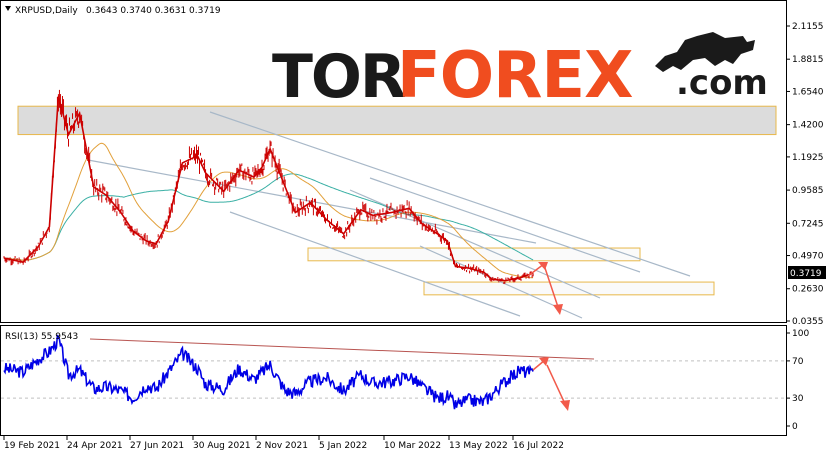 The image size is (828, 459). I want to click on rsi-forecast-arrows, so click(551, 384).